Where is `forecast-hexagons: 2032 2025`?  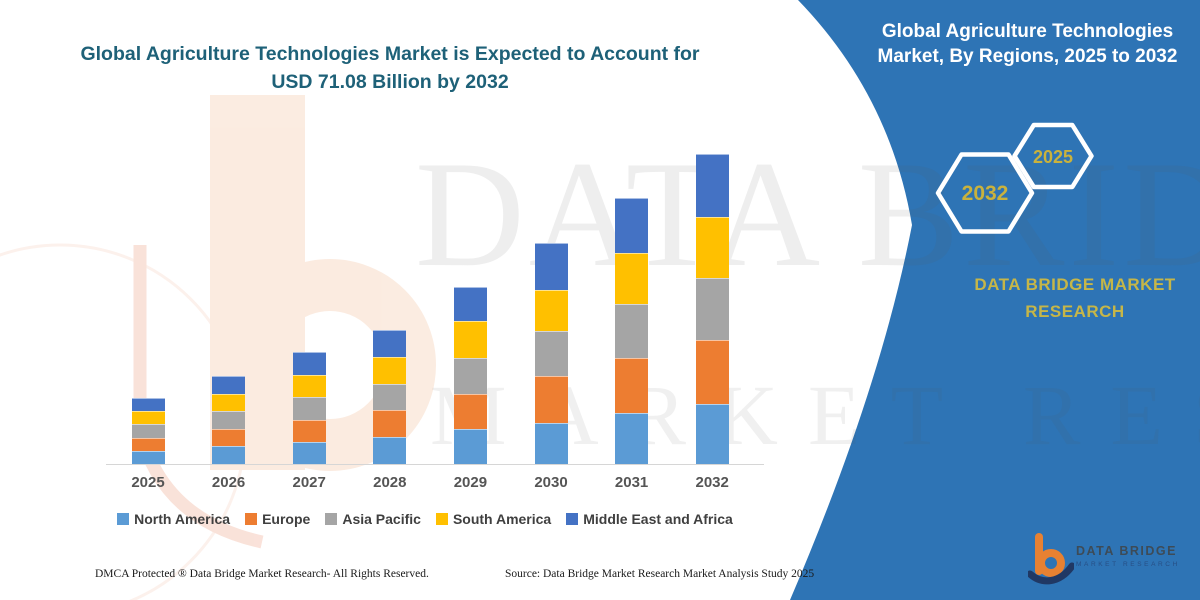 forecast-hexagons: 2032 2025 is located at coordinates (1014, 178).